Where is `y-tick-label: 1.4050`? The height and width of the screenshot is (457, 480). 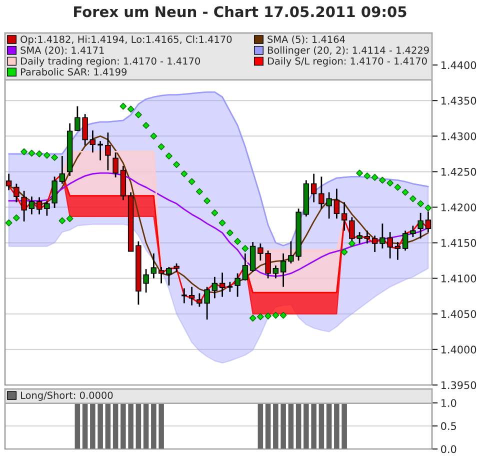 y-tick-label: 1.4050 is located at coordinates (458, 314).